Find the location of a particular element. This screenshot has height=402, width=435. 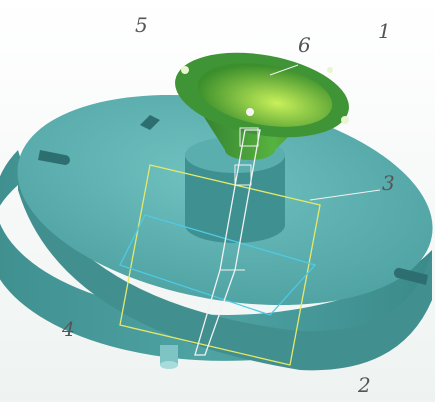

callout: 6 is located at coordinates (304, 45).